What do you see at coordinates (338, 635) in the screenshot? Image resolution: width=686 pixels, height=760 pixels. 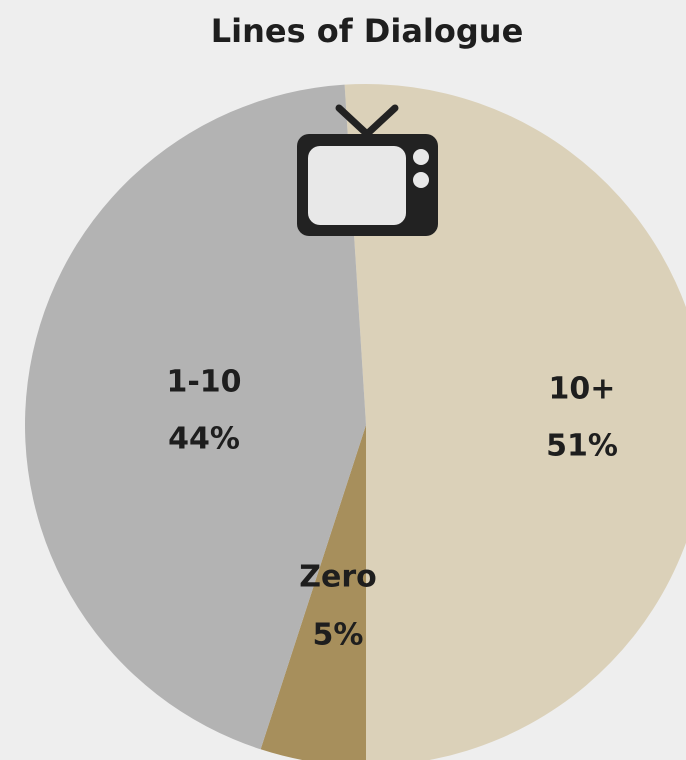 I see `slice-value-label: 5%` at bounding box center [338, 635].